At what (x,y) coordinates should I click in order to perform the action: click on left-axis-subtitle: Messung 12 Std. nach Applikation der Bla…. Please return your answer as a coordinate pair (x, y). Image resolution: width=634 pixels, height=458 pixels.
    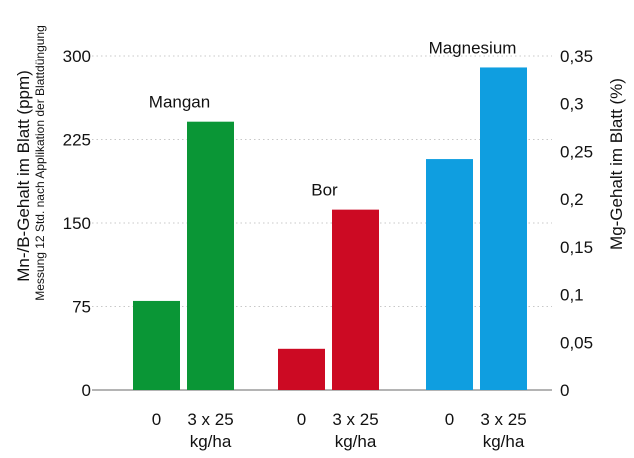
    Looking at the image, I should click on (40, 163).